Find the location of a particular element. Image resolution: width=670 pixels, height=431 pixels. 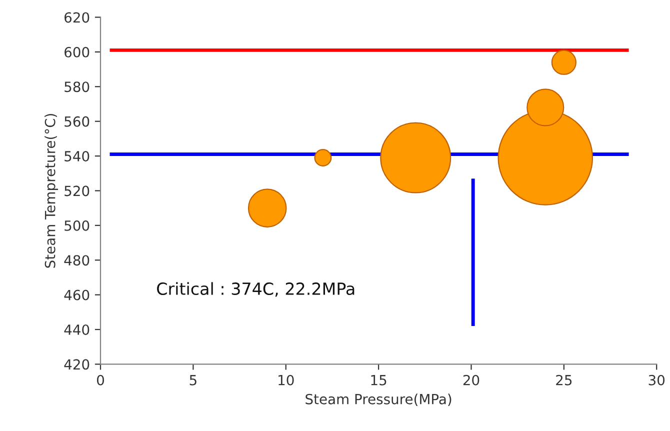

x-tick-label: 5 is located at coordinates (193, 380).